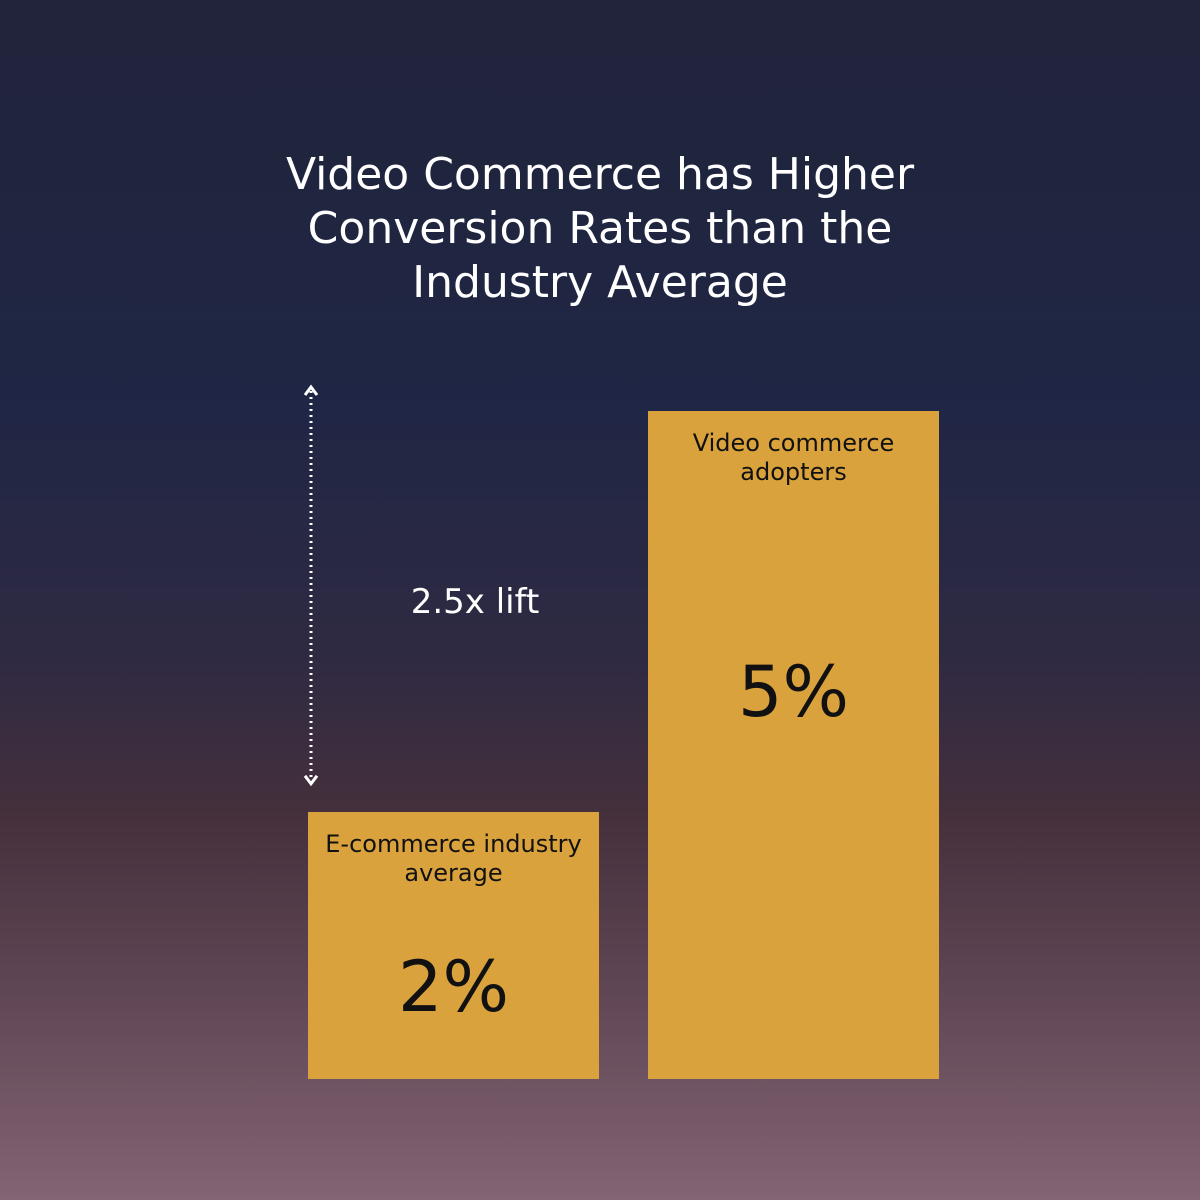 The image size is (1200, 1200). What do you see at coordinates (475, 602) in the screenshot?
I see `annotation: 2.5x lift` at bounding box center [475, 602].